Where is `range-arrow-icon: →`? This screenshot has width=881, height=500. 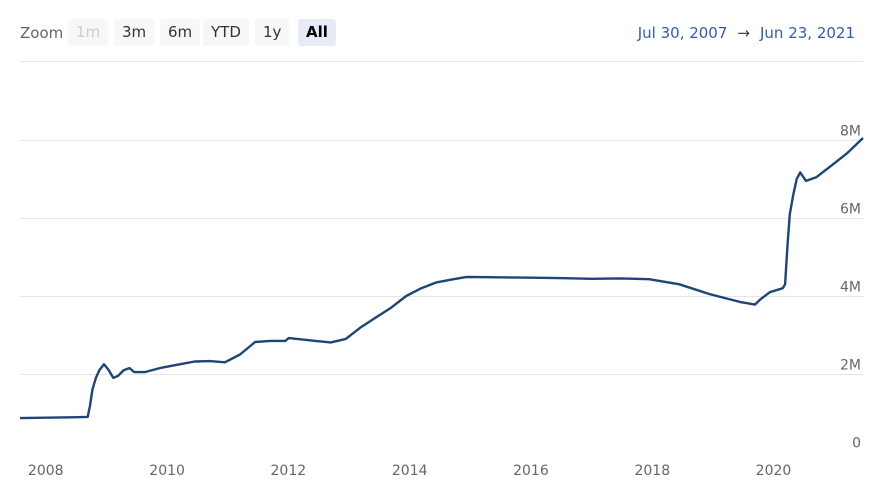 range-arrow-icon: → is located at coordinates (743, 33).